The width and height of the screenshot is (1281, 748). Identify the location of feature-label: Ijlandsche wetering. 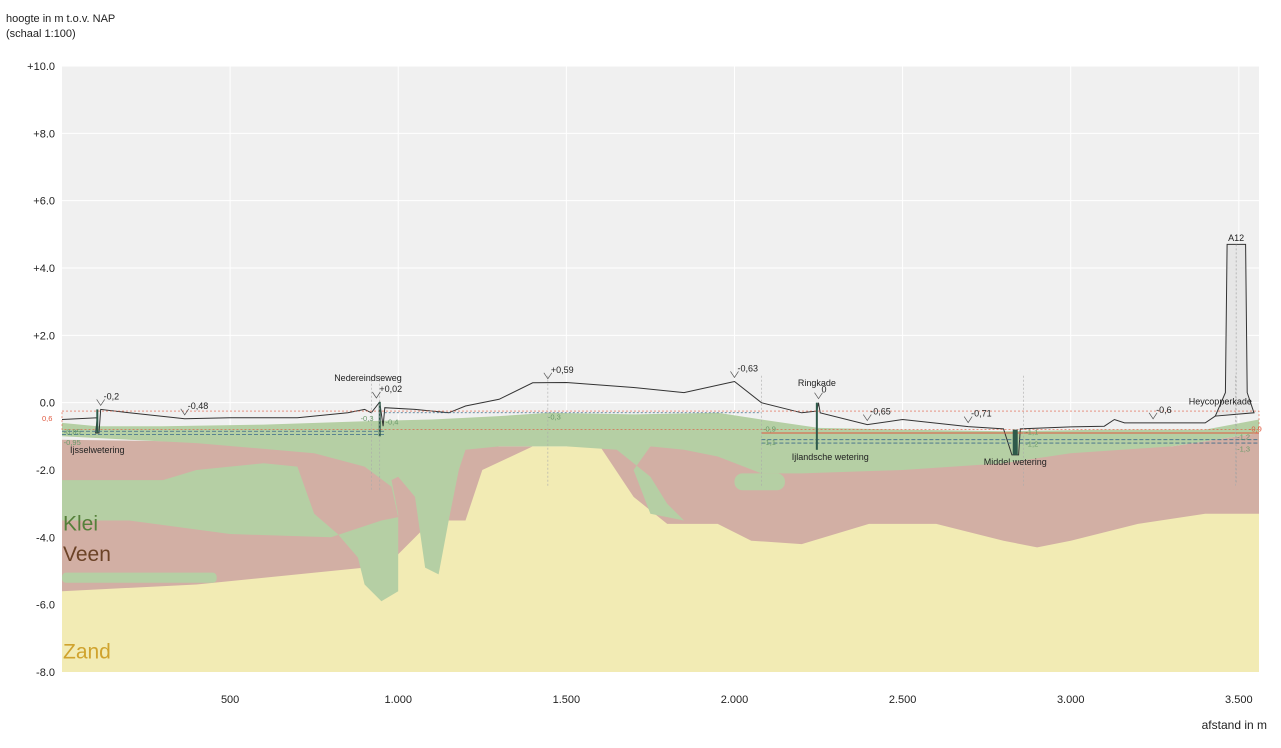
(830, 457).